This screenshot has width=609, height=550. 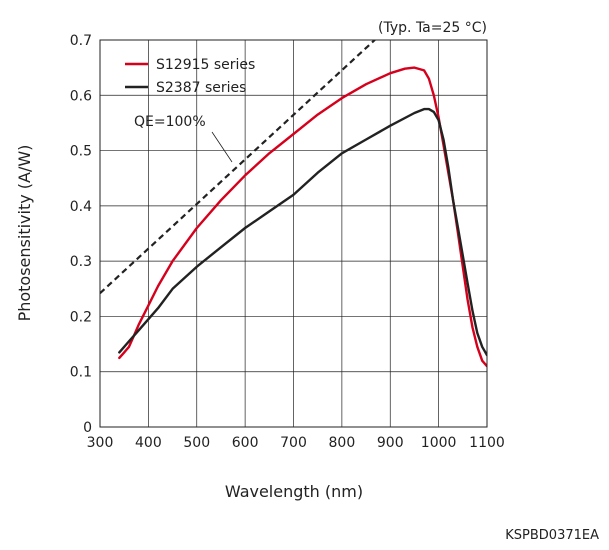 What do you see at coordinates (87, 428) in the screenshot?
I see `y-tick-label: 0` at bounding box center [87, 428].